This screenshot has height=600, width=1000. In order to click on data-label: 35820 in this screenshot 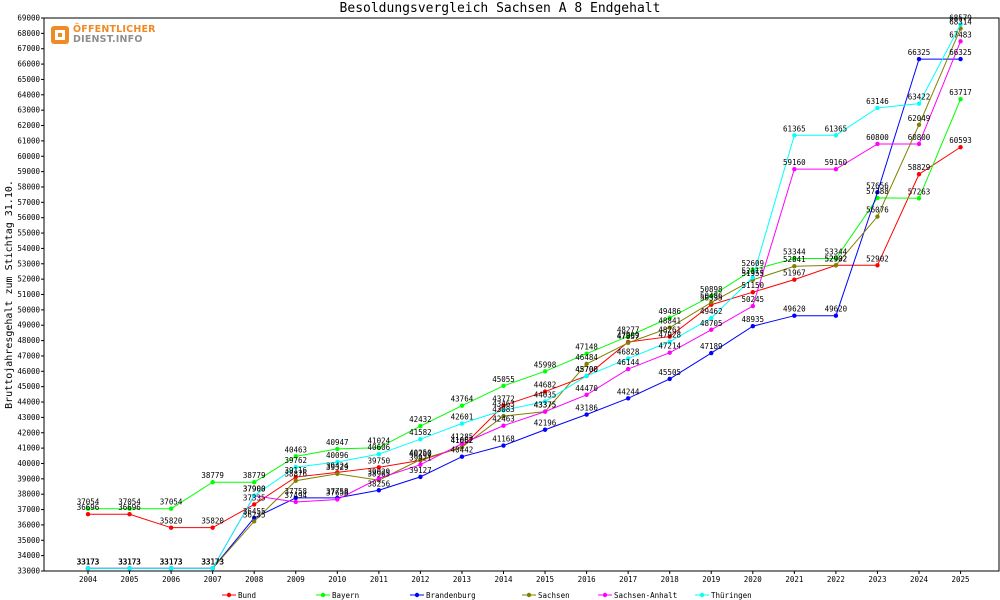, I will do `click(171, 521)`.